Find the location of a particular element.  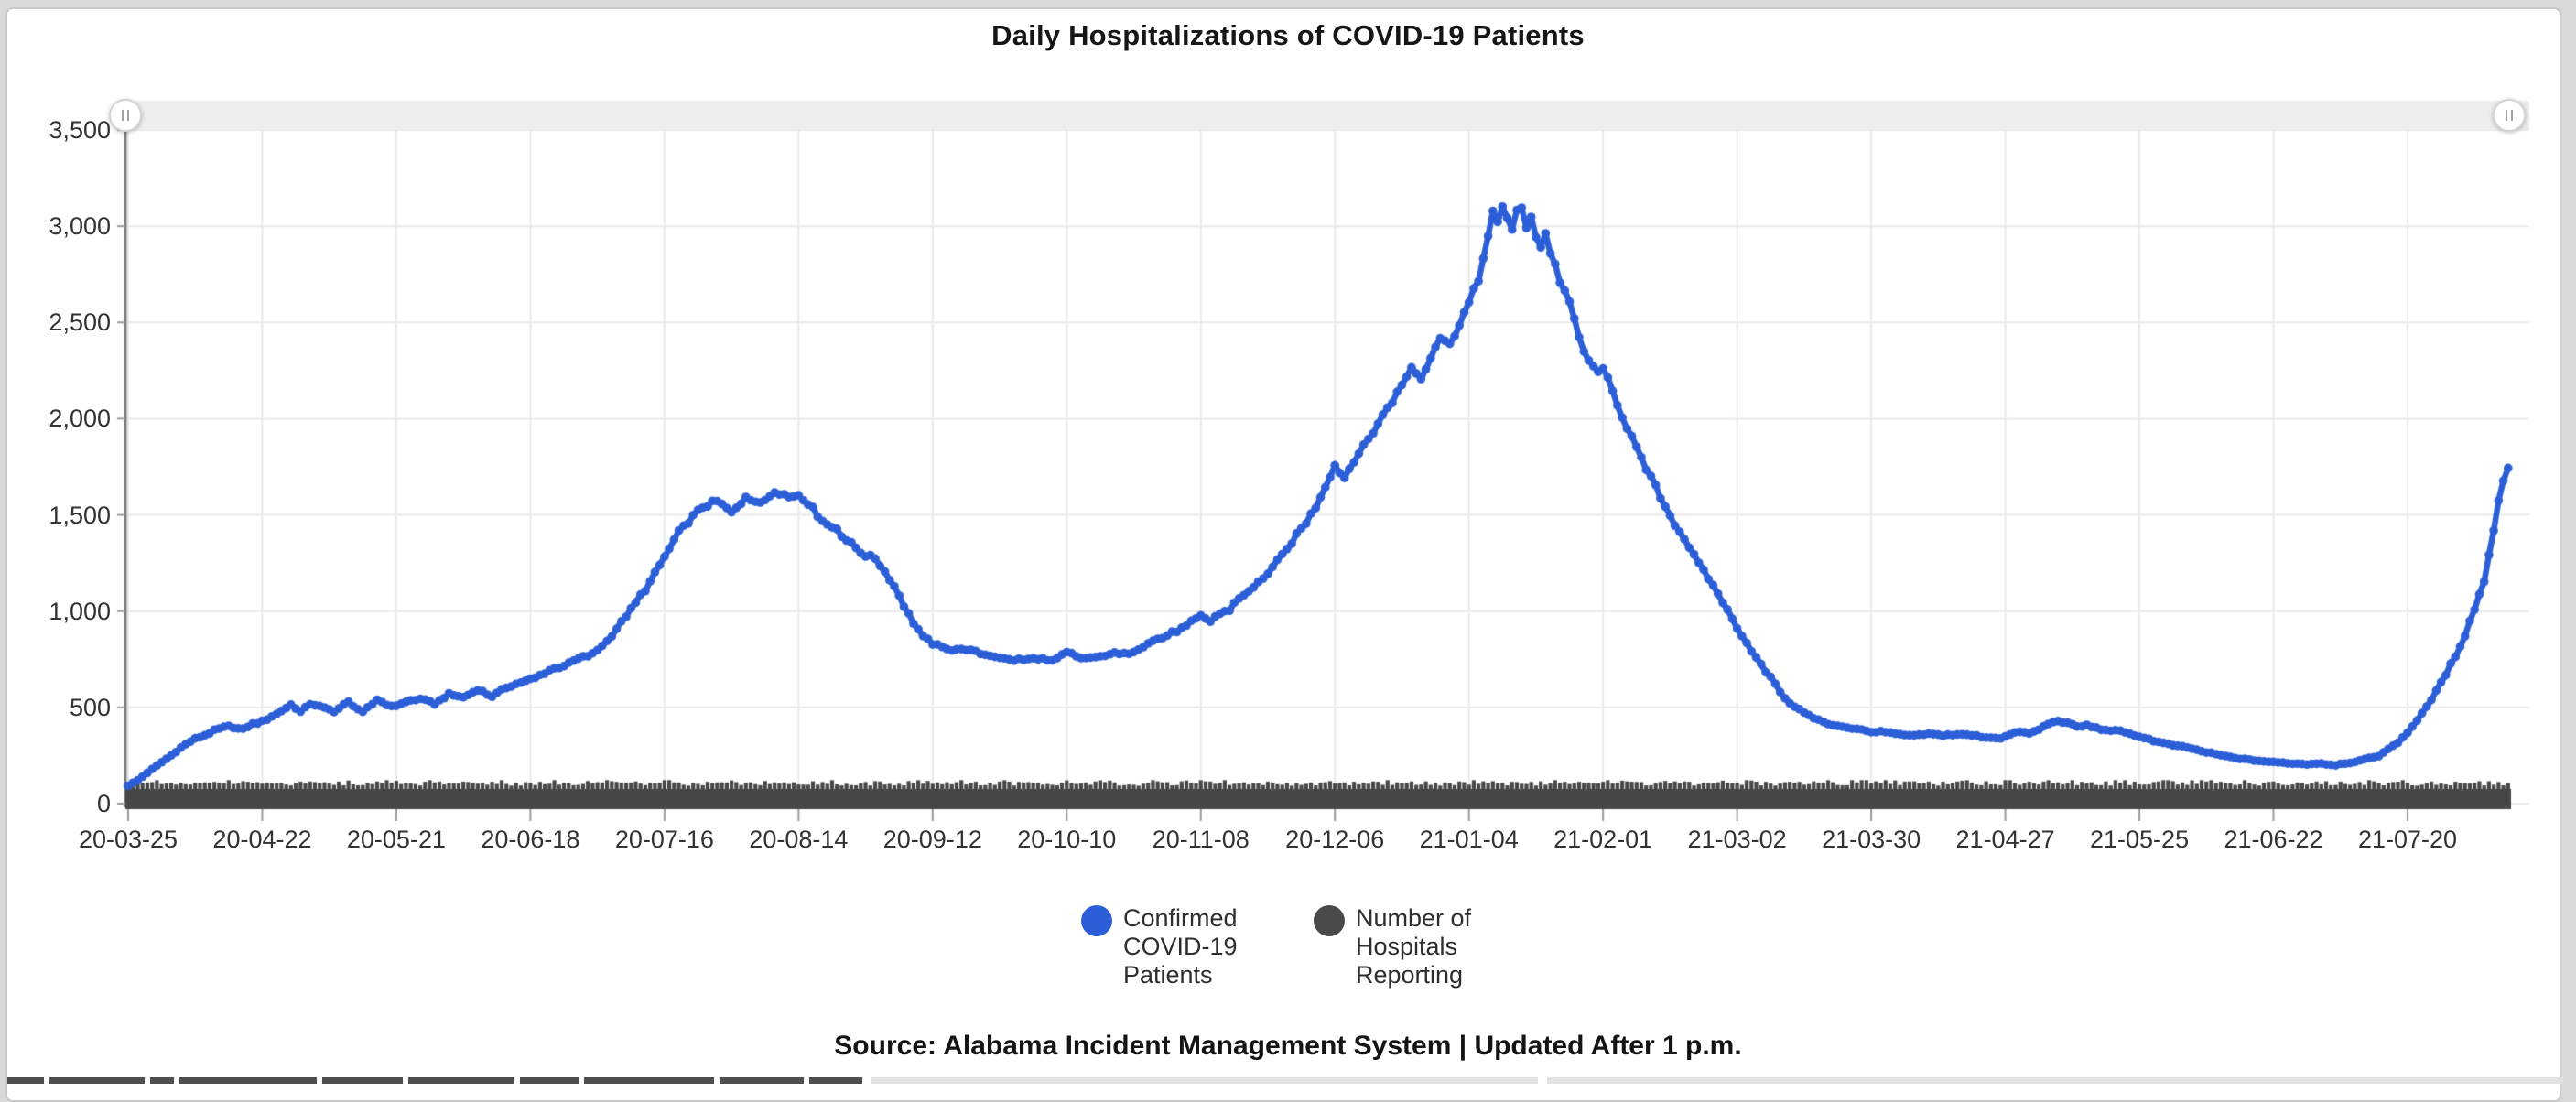

x-axis-label: 21-02-01 is located at coordinates (1603, 839).